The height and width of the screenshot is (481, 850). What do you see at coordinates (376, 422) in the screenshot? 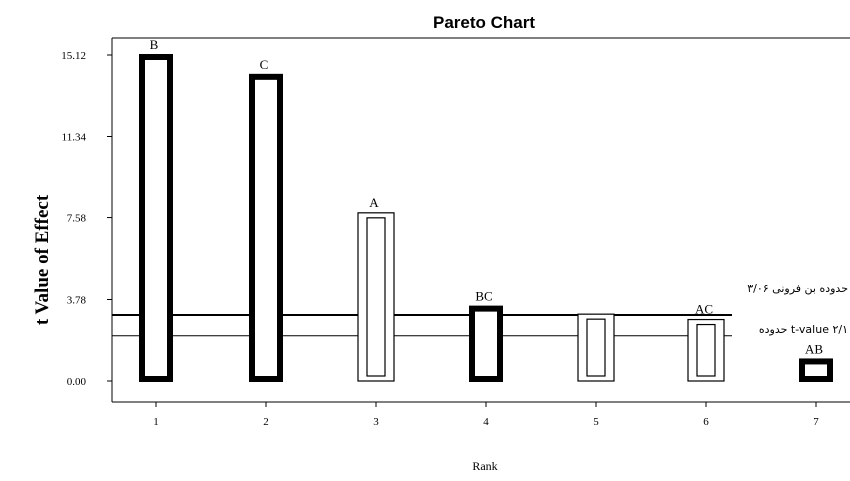
I see `x-tick-label: 3` at bounding box center [376, 422].